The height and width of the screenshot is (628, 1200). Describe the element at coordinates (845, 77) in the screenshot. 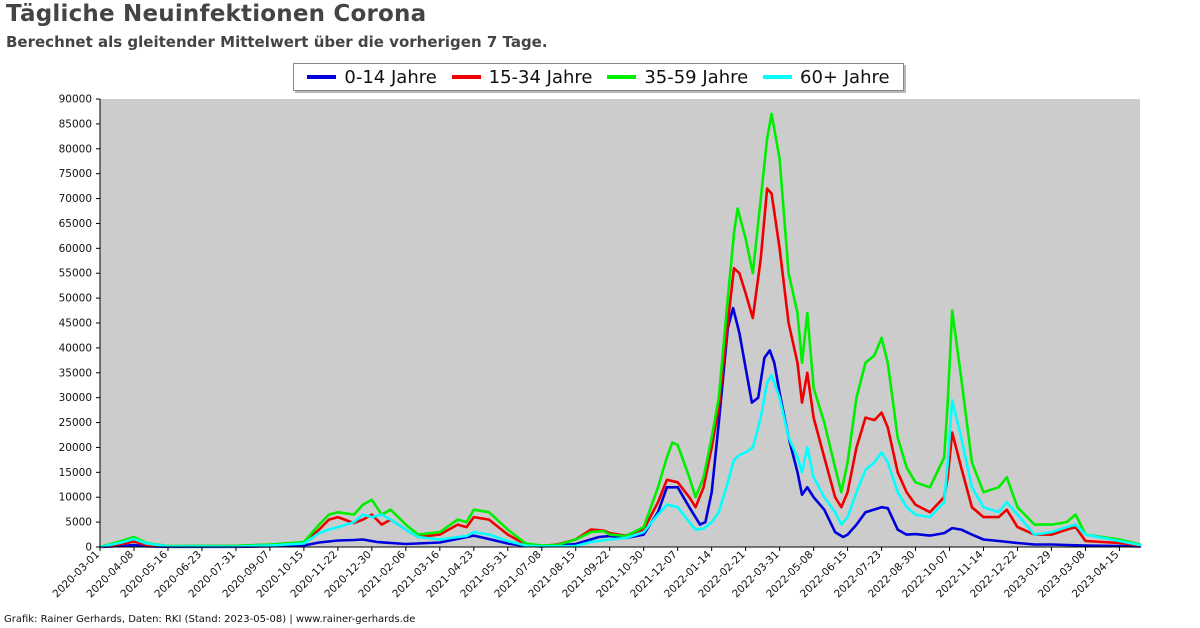

I see `legend-label: 60+ Jahre` at that location.